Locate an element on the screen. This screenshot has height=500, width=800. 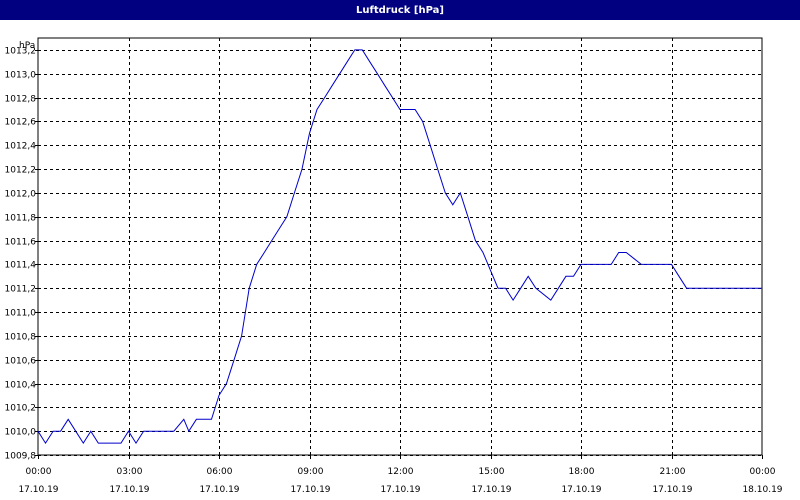
chart-title: Luftdruck [hPa] is located at coordinates (400, 10).